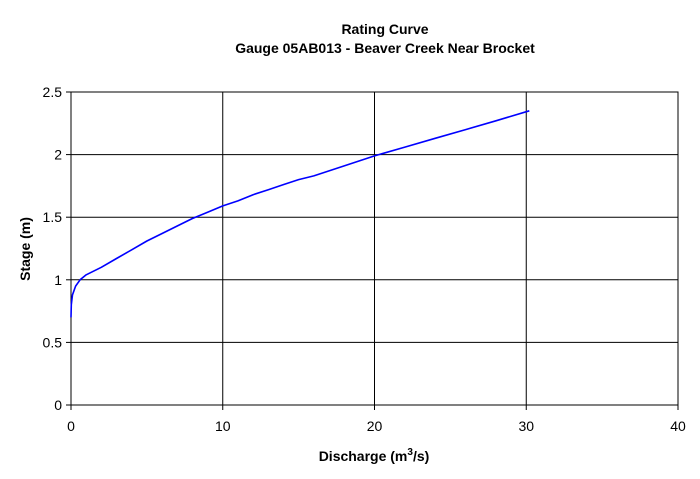  I want to click on y-axis-label: Stage (m), so click(25, 249).